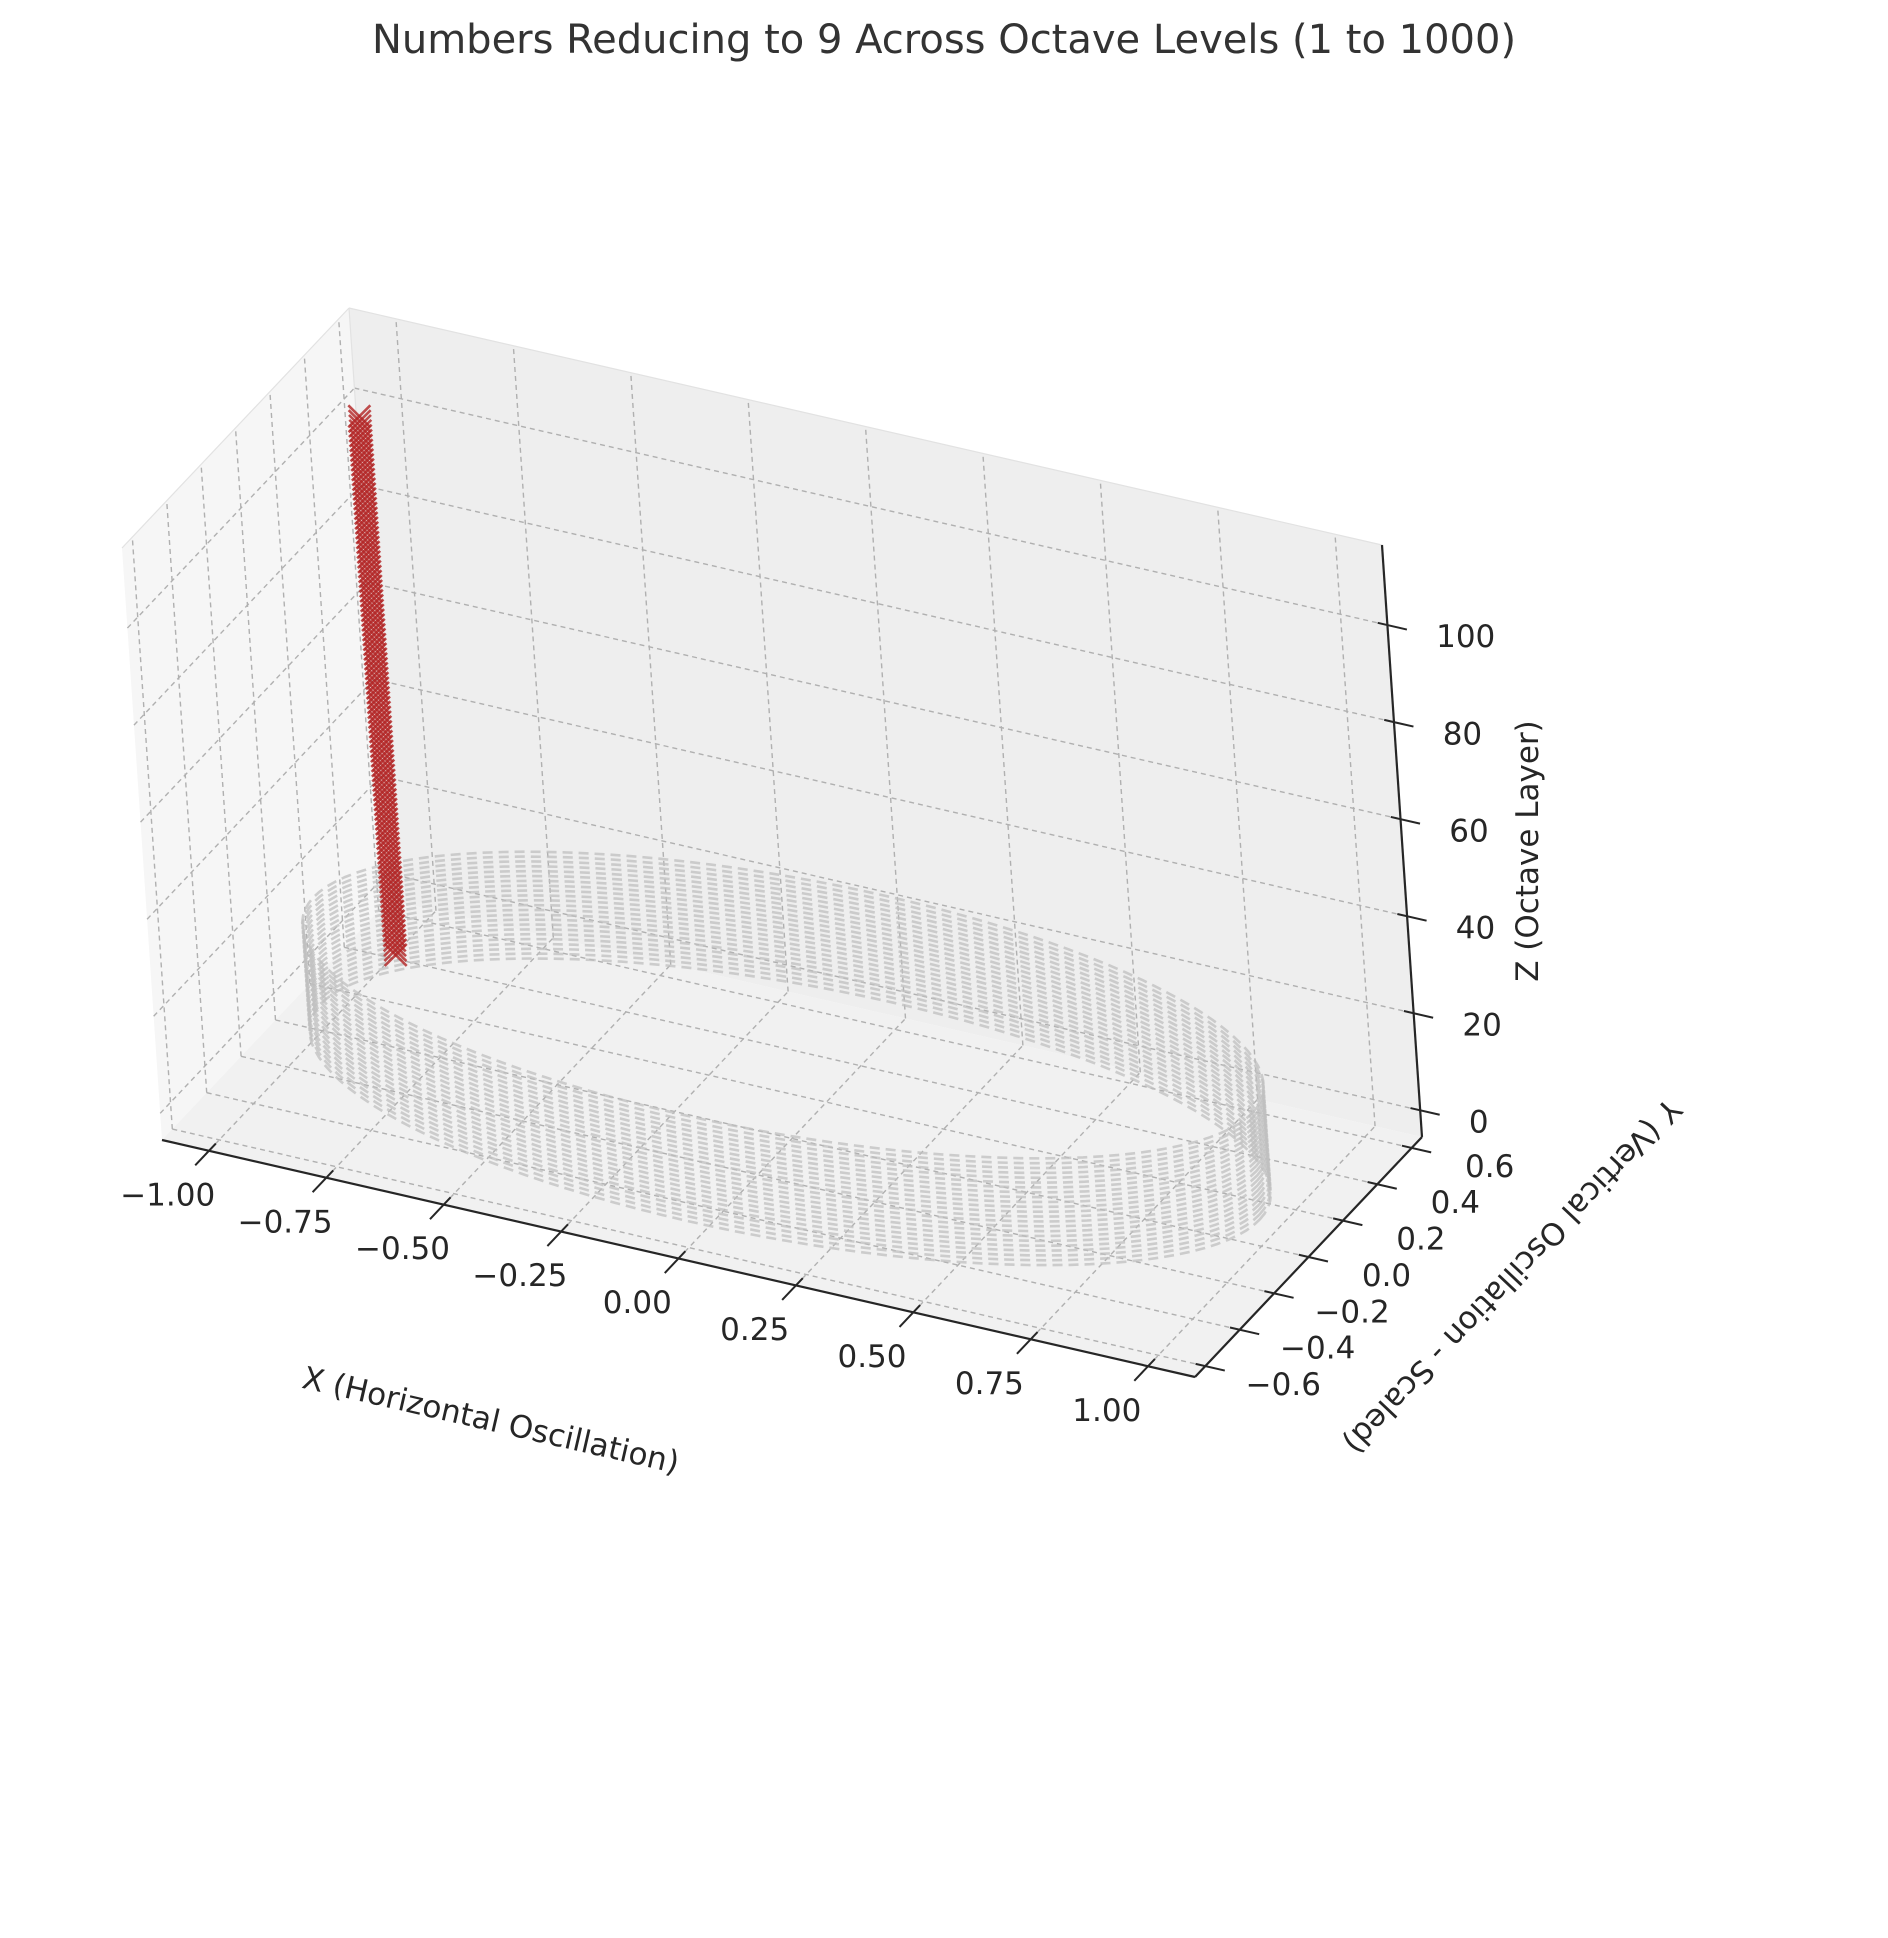 The height and width of the screenshot is (1938, 1888). Describe the element at coordinates (1479, 1123) in the screenshot. I see `z-tick-label: 0` at that location.